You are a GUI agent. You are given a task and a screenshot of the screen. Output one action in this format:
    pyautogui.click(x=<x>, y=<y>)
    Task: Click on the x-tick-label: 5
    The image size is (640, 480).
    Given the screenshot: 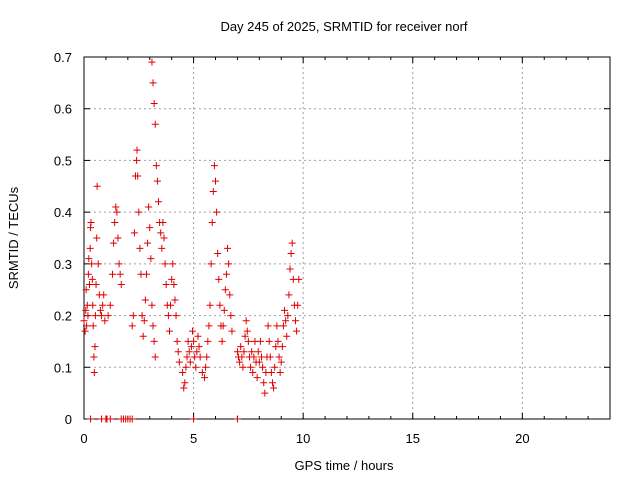 What is the action you would take?
    pyautogui.click(x=193, y=438)
    